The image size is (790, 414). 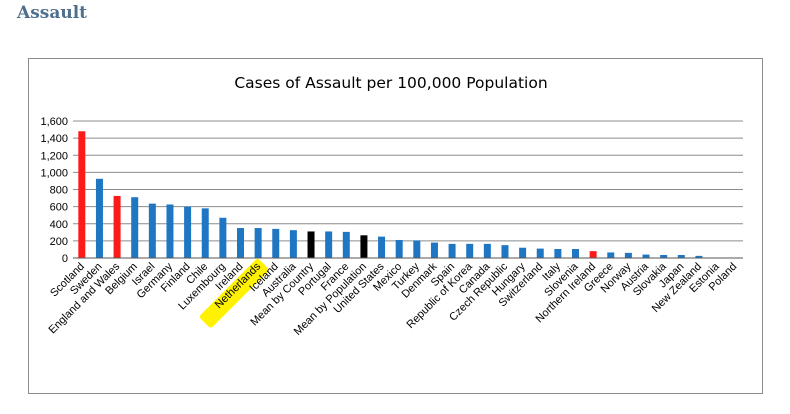 What do you see at coordinates (223, 237) in the screenshot?
I see `bar-luxembourg` at bounding box center [223, 237].